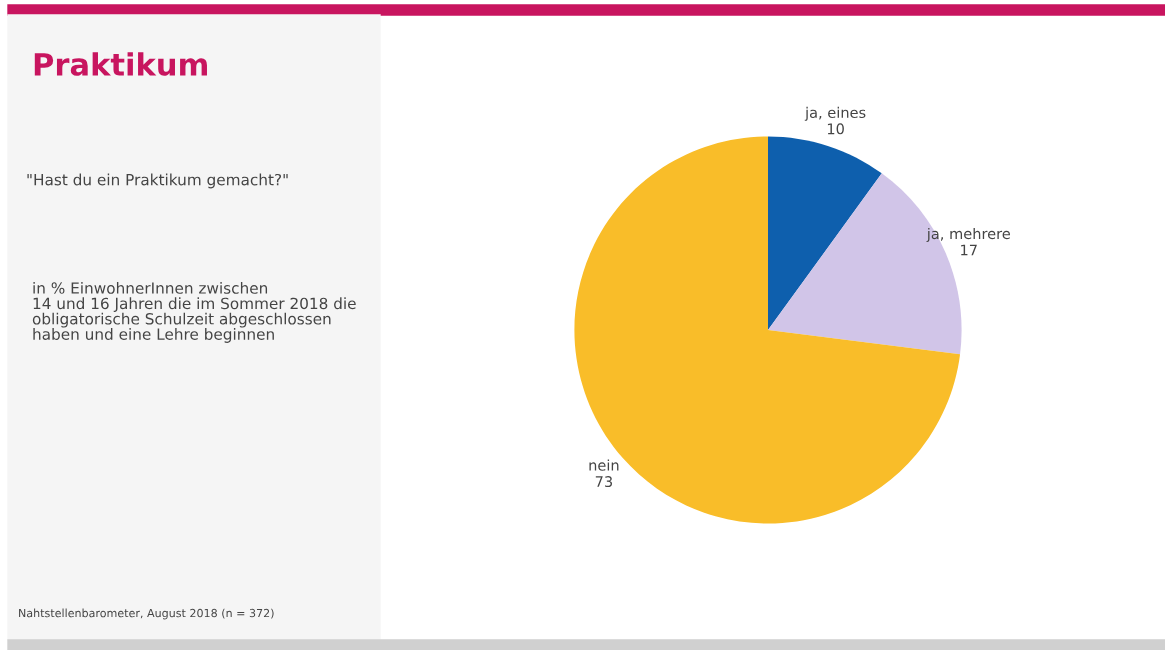 This screenshot has width=1165, height=650. What do you see at coordinates (969, 250) in the screenshot?
I see `data-label: 17` at bounding box center [969, 250].